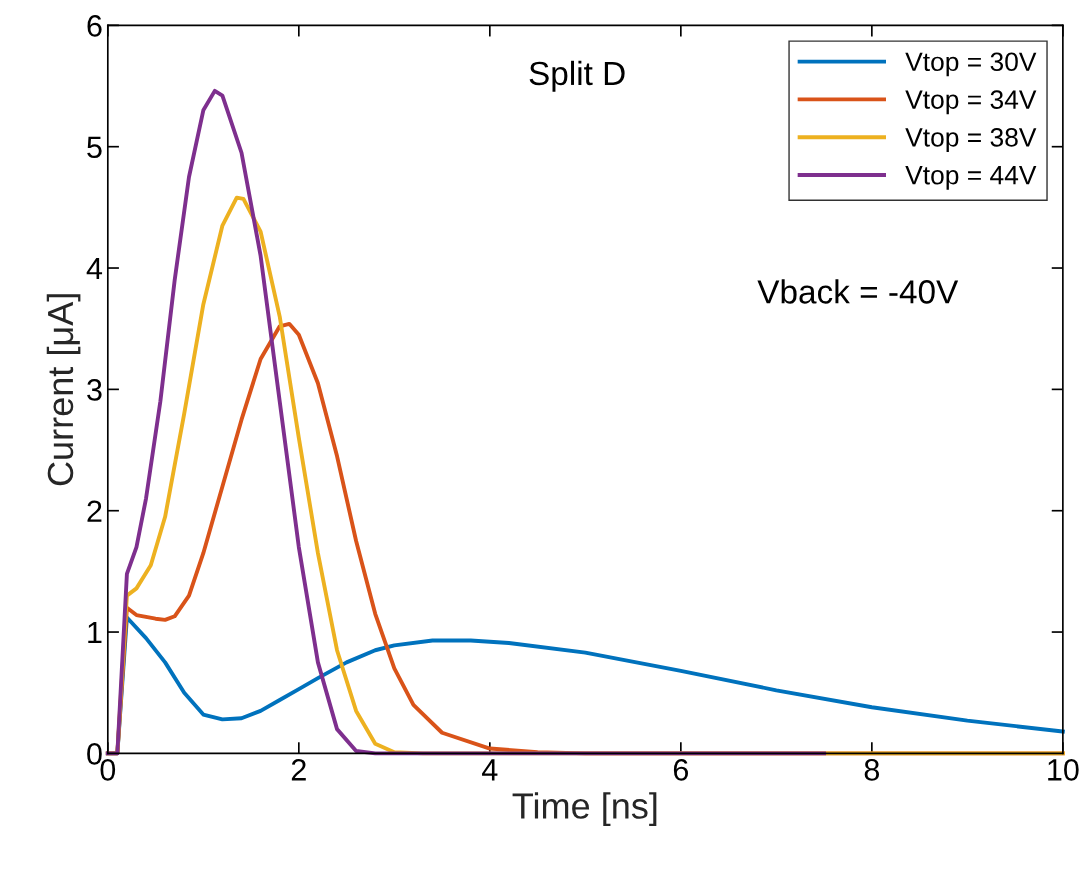 Image resolution: width=1089 pixels, height=874 pixels. What do you see at coordinates (577, 76) in the screenshot?
I see `annotation: Split D` at bounding box center [577, 76].